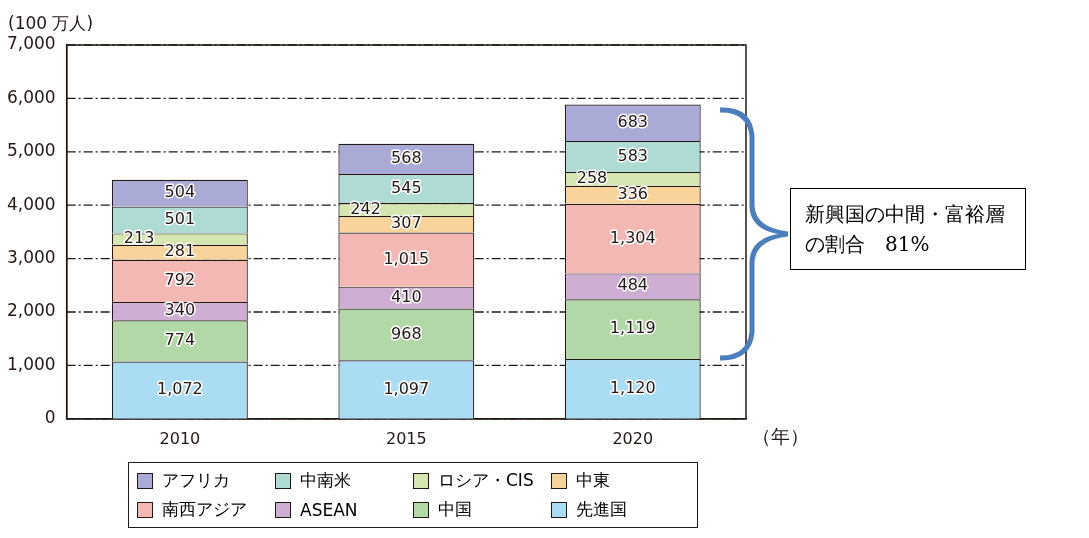 The height and width of the screenshot is (538, 1089). What do you see at coordinates (180, 192) in the screenshot?
I see `data-label: 504` at bounding box center [180, 192].